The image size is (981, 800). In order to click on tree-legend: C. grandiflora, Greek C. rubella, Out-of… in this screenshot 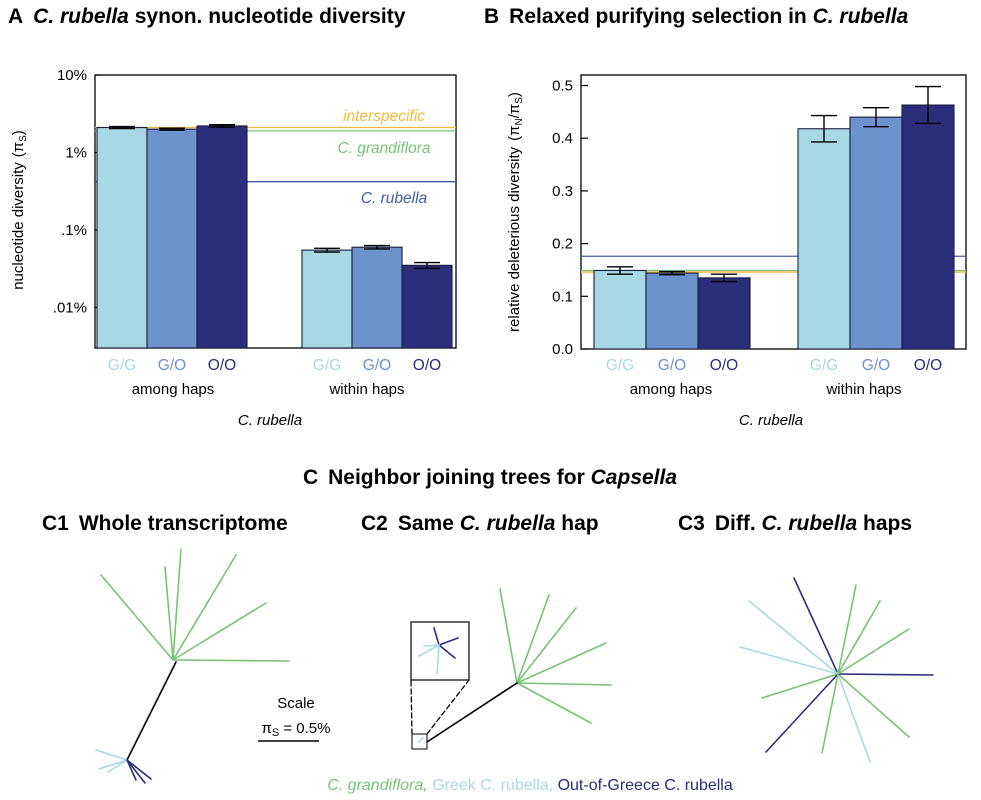, I will do `click(530, 785)`.